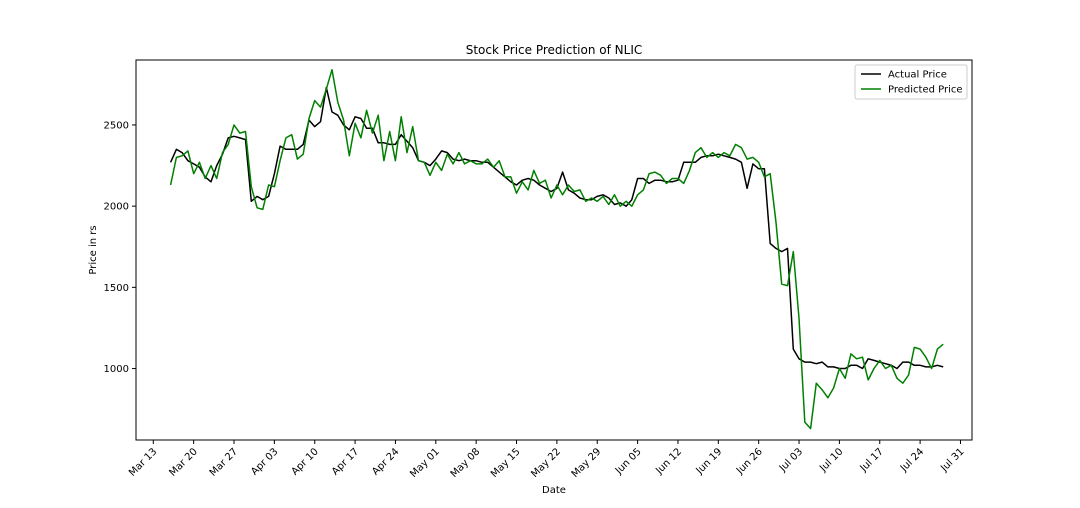 The image size is (1080, 508). Describe the element at coordinates (116, 369) in the screenshot. I see `y-tick-label: 1000` at that location.